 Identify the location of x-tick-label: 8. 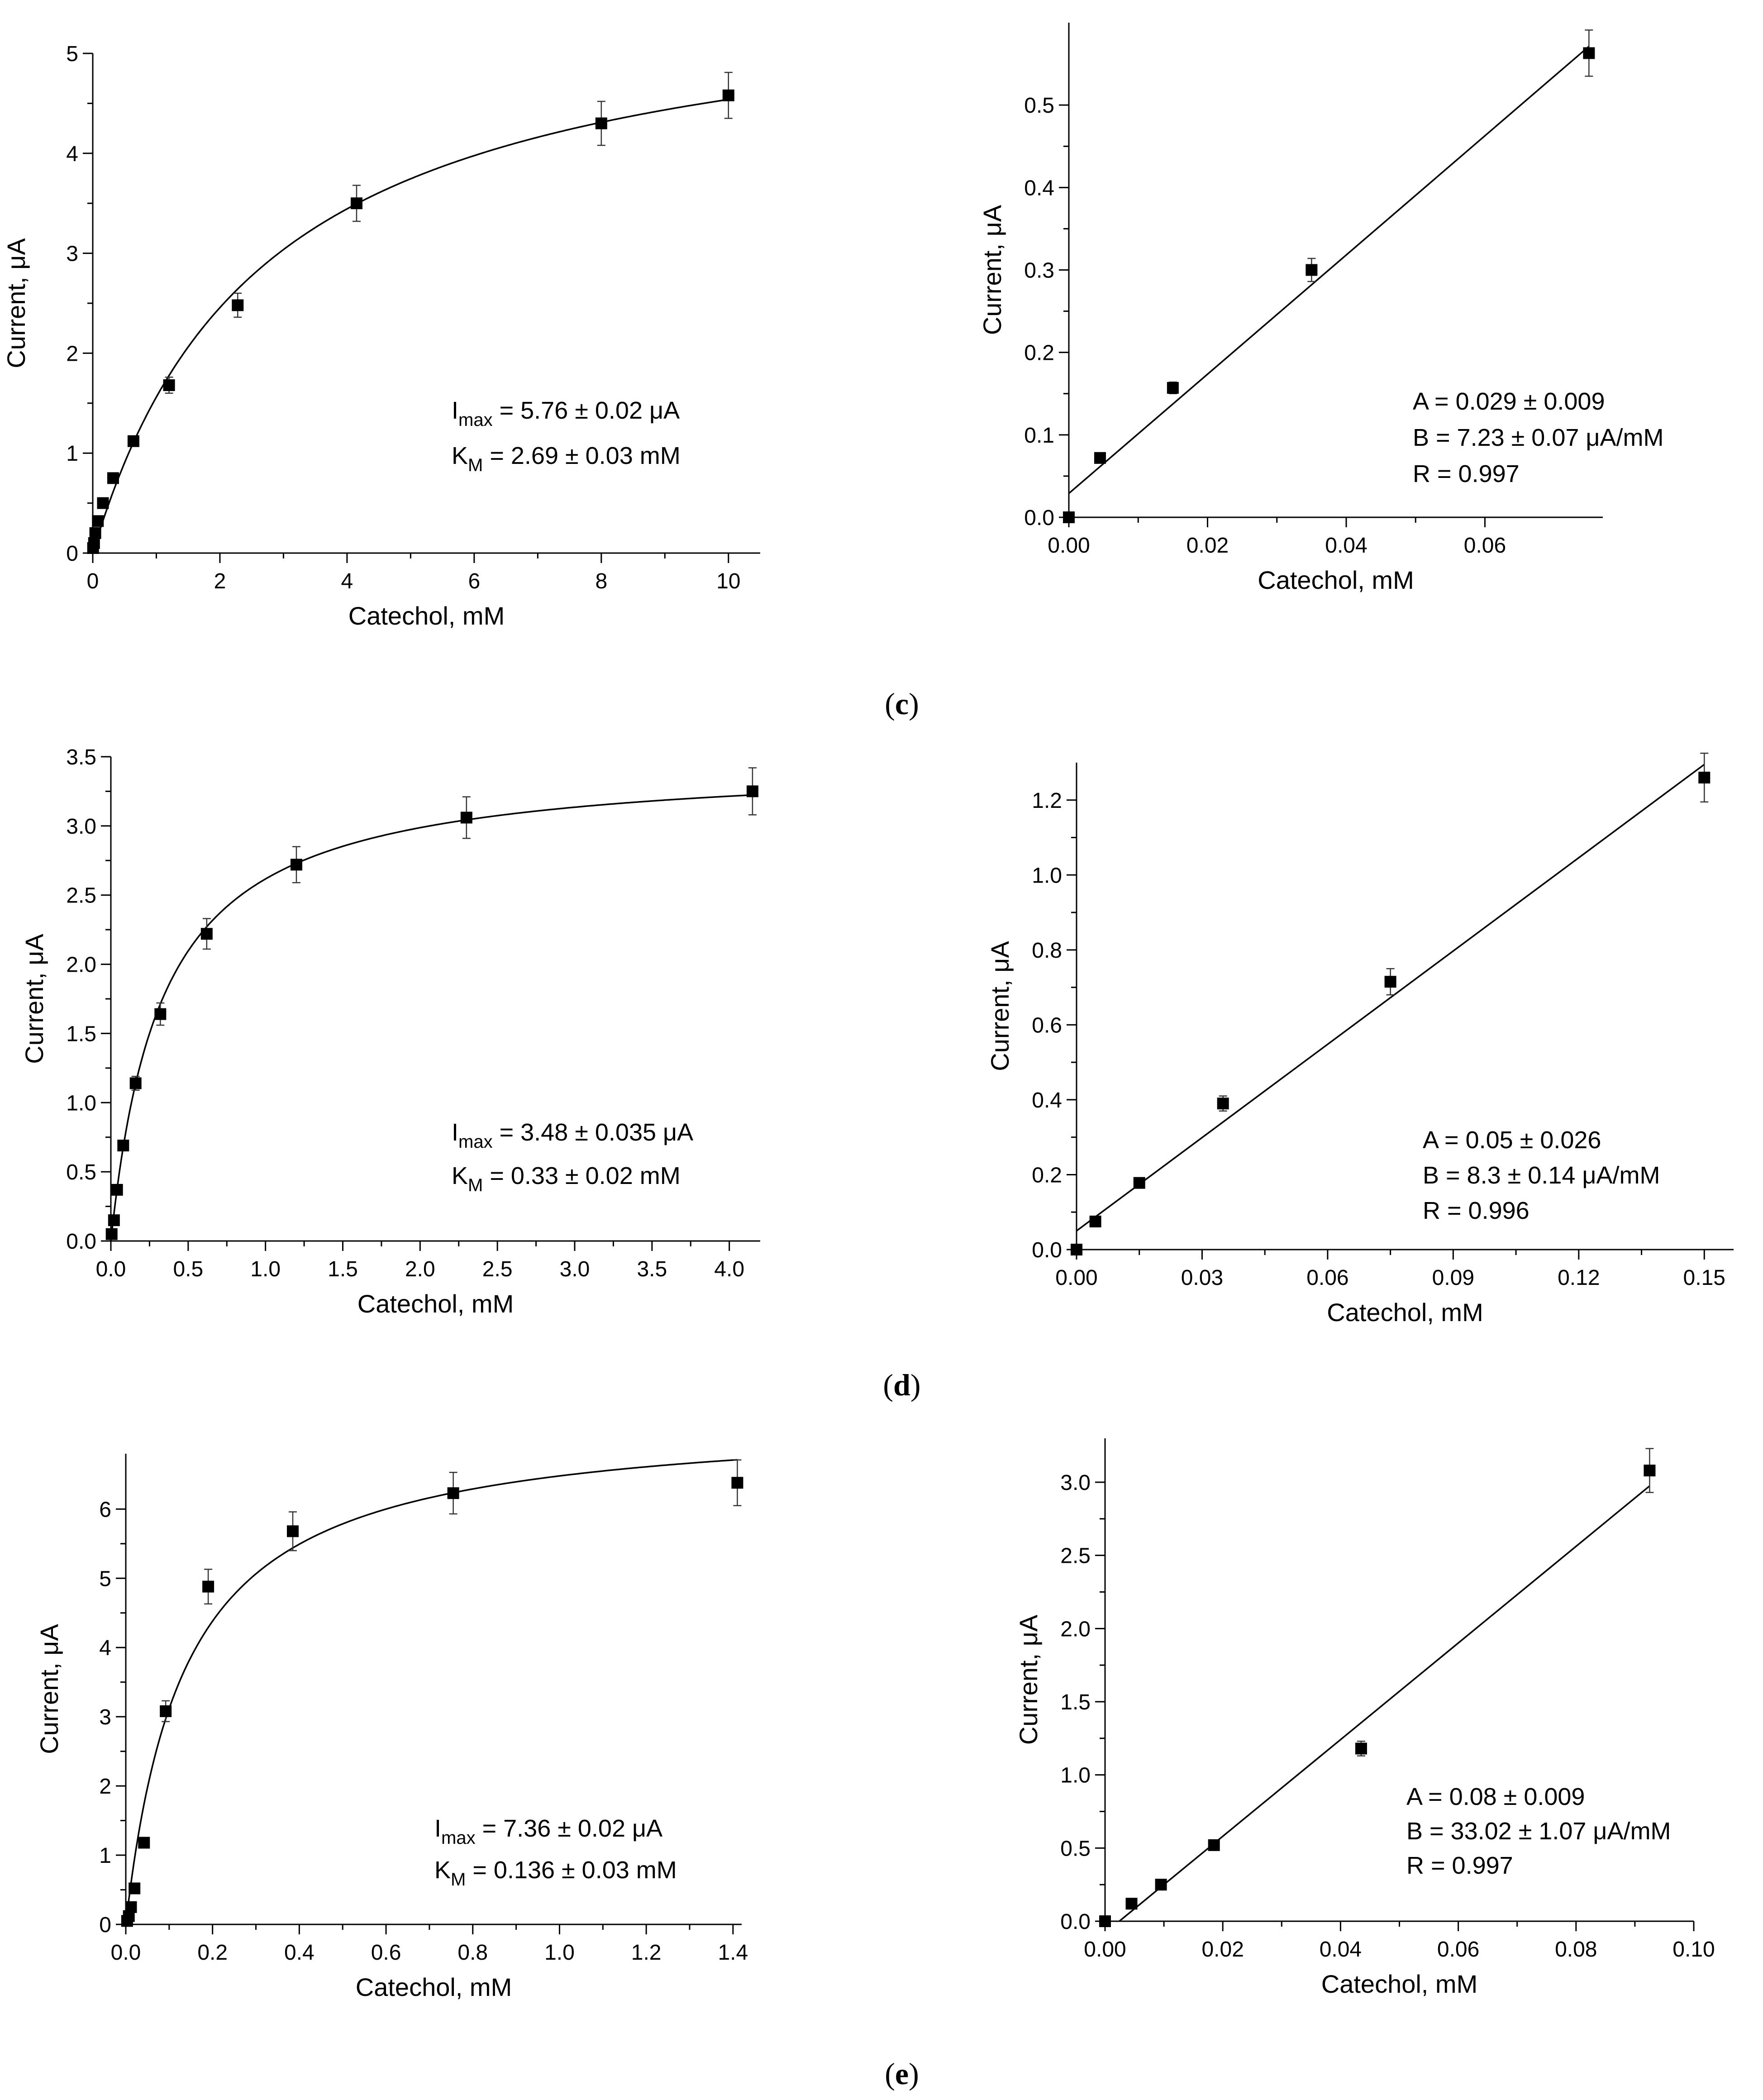
(601, 581).